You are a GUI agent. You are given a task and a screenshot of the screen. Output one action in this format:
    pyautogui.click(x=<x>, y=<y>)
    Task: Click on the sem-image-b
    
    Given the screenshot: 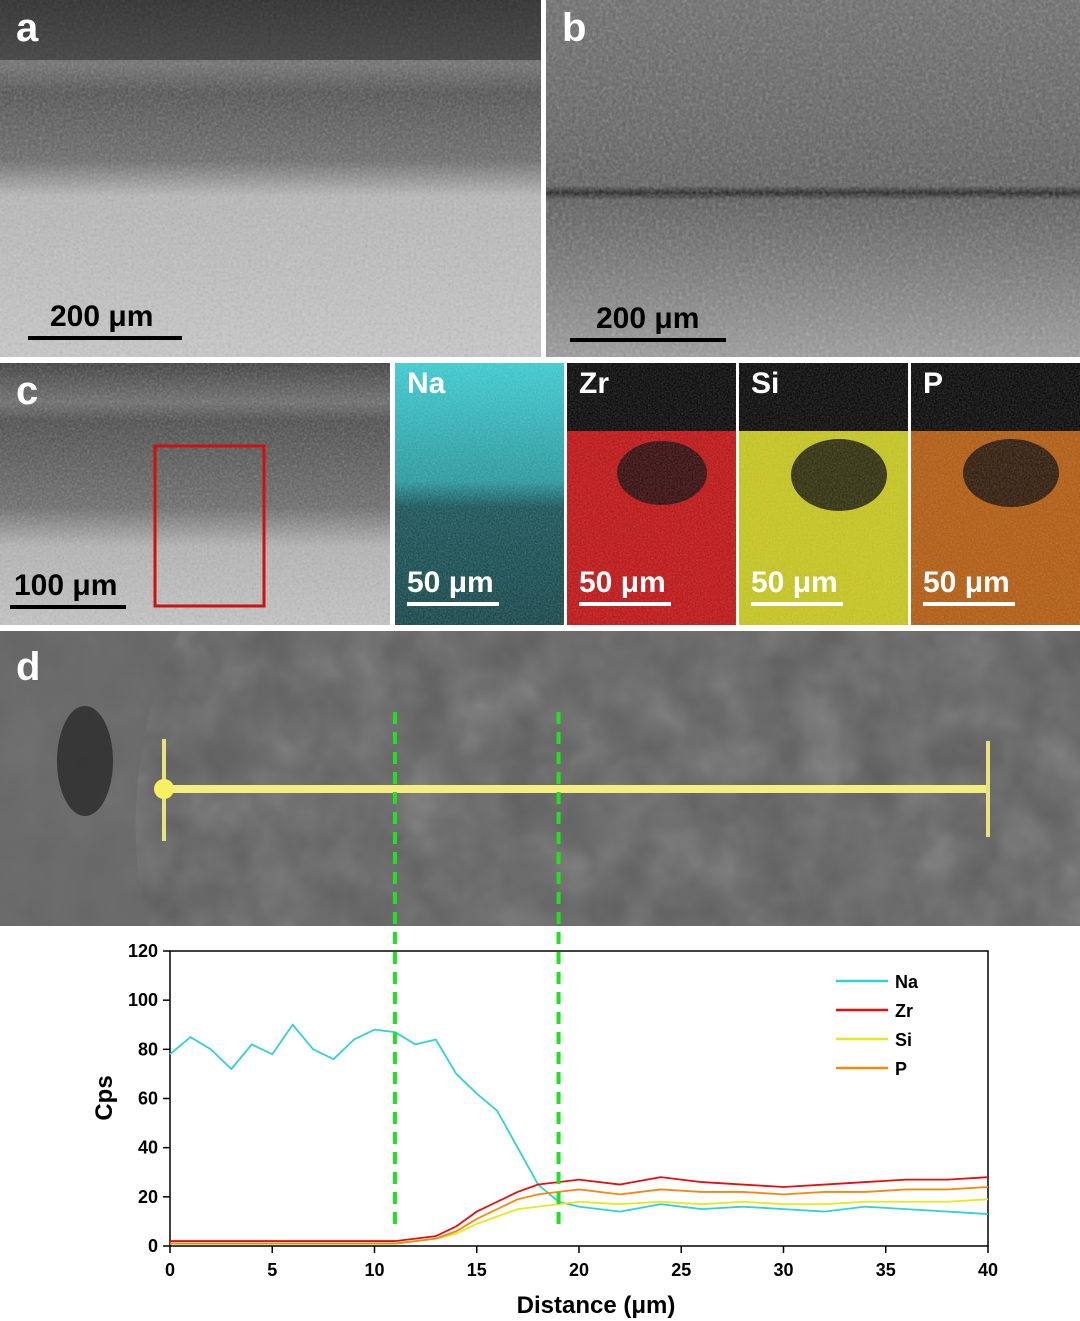 What is the action you would take?
    pyautogui.click(x=813, y=178)
    